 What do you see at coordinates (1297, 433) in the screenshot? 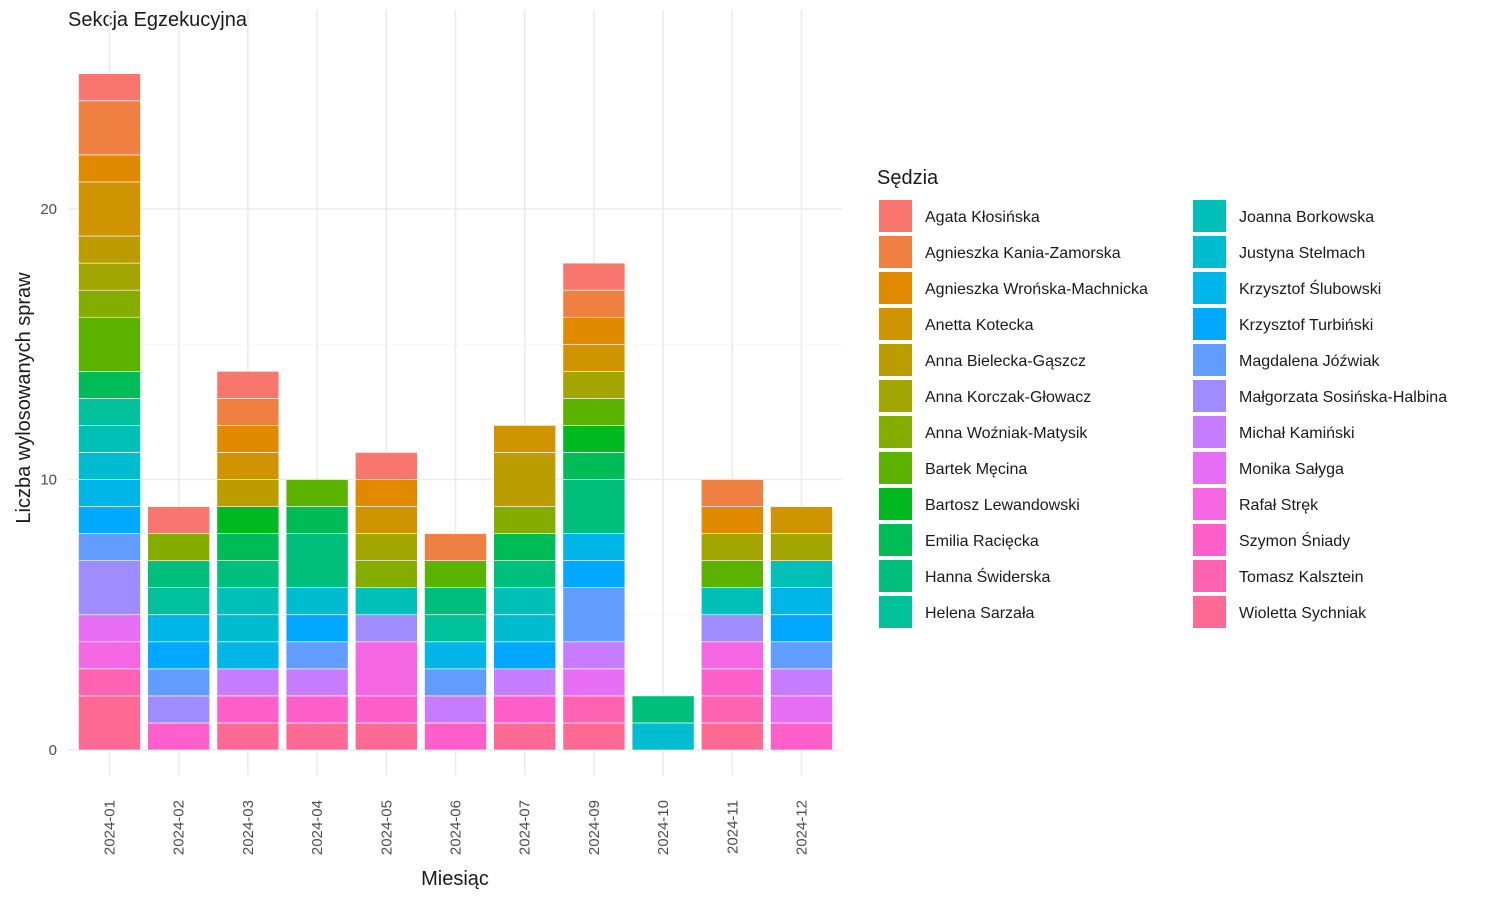
I see `legend-label: Michał Kamiński` at bounding box center [1297, 433].